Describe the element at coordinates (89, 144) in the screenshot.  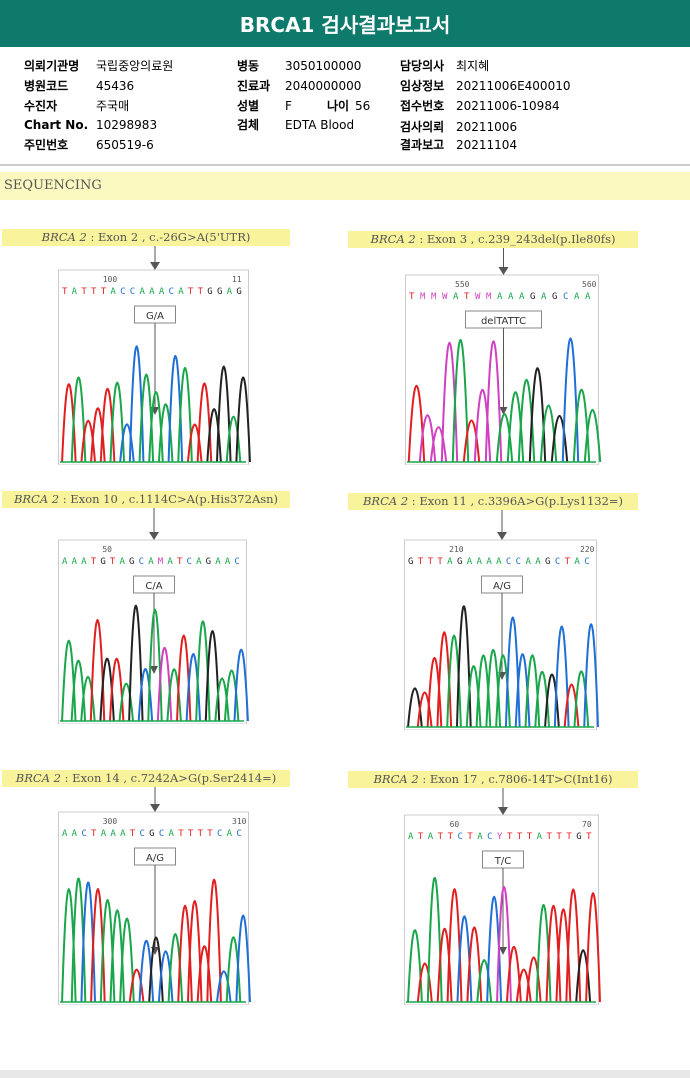
I see `info-field: 주민번호 650519-6` at that location.